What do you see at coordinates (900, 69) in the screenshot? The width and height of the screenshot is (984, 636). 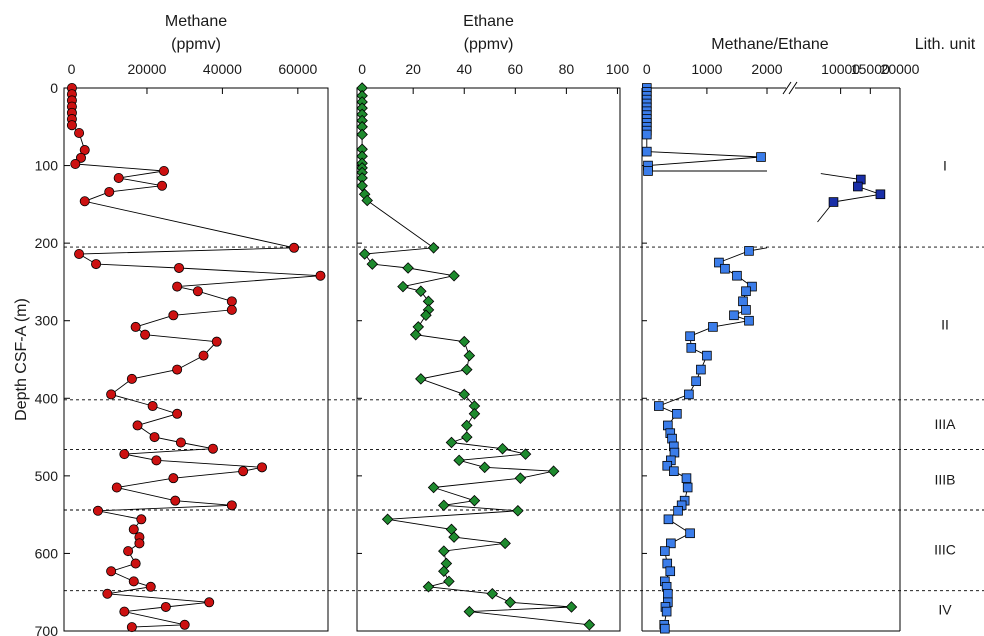 I see `ratio-upper-x-tick-label-2: 20000` at bounding box center [900, 69].